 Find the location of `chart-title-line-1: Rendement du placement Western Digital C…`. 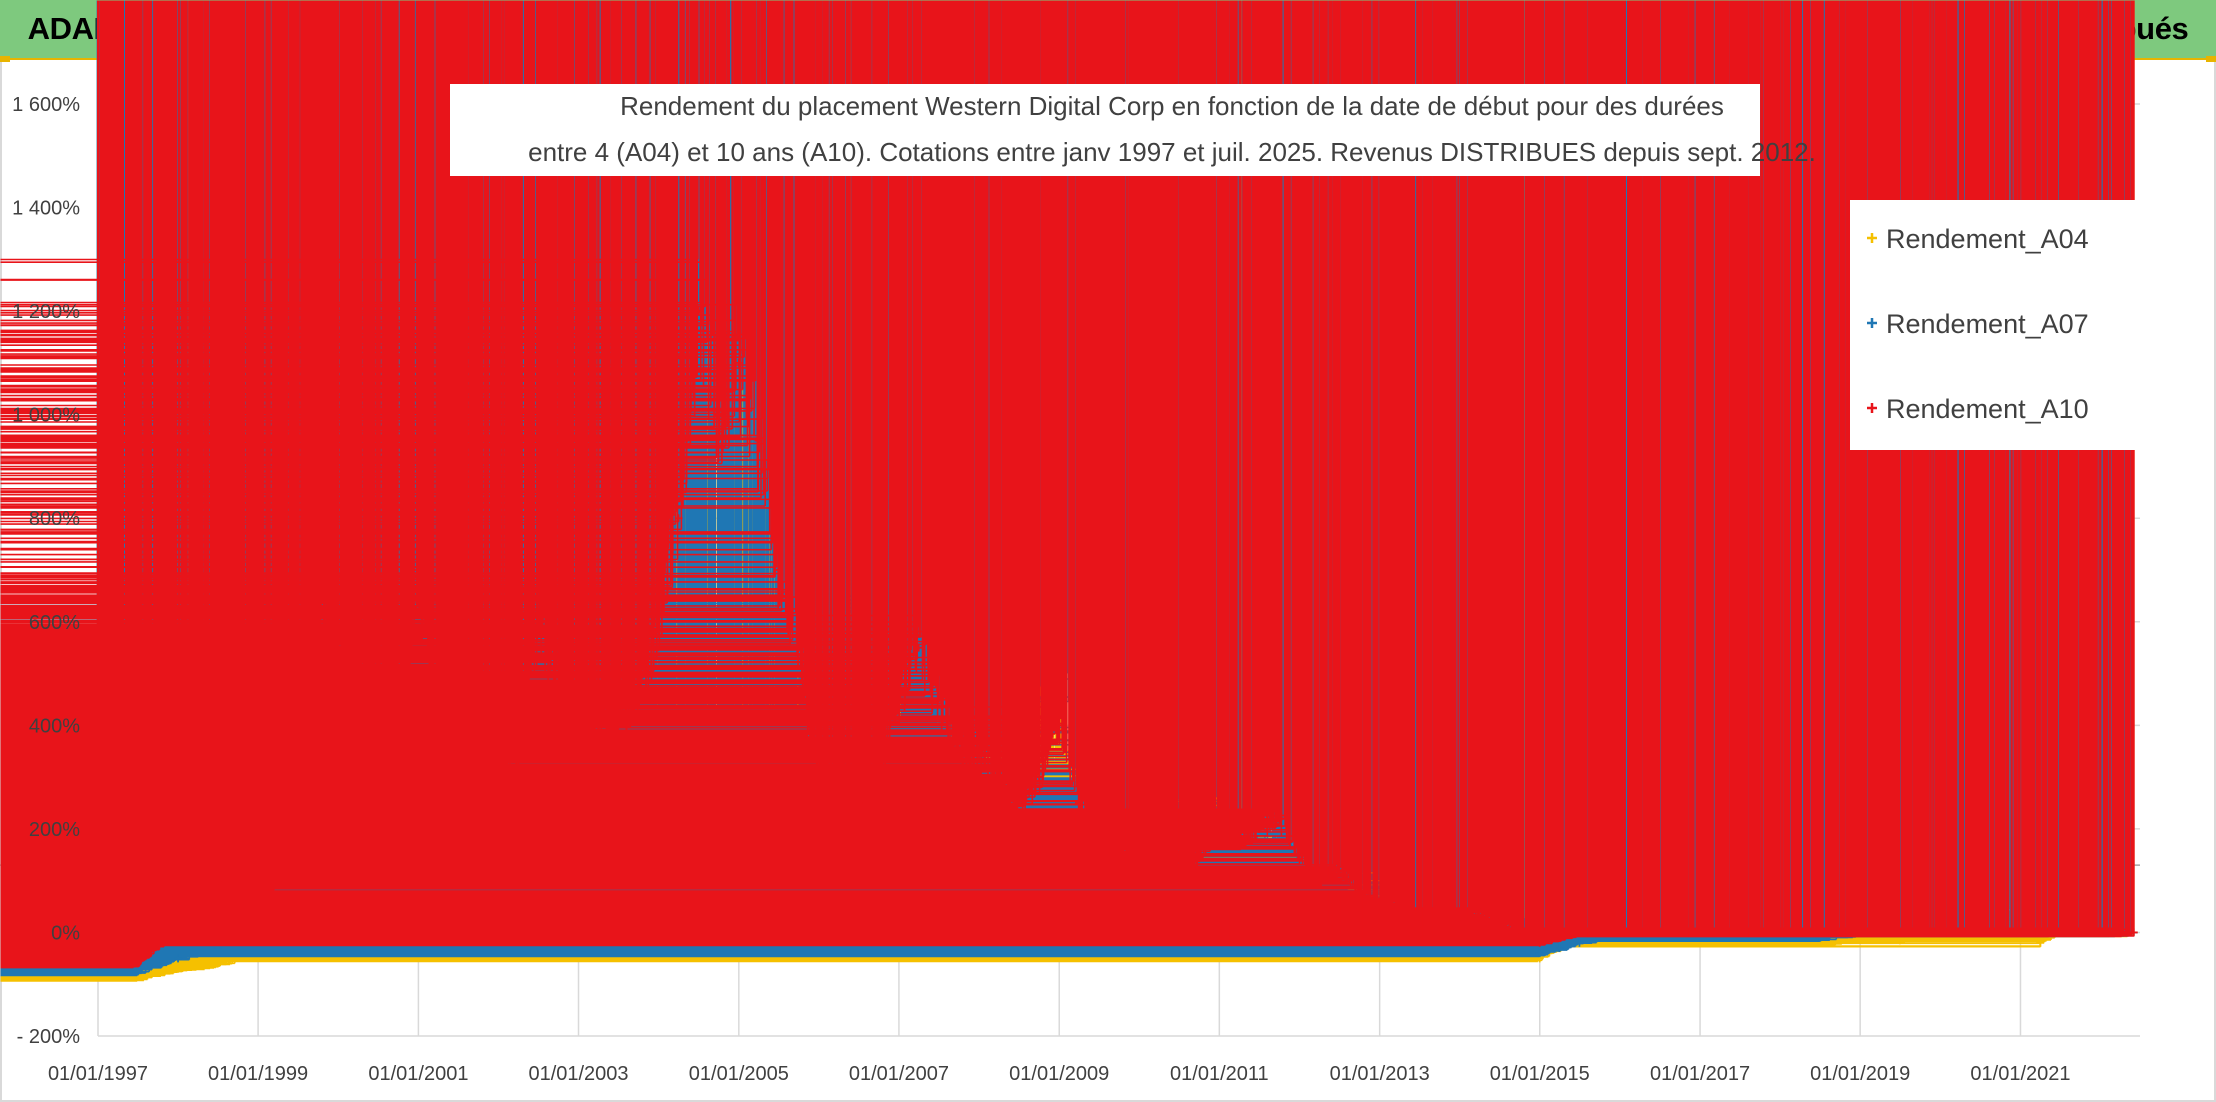

chart-title-line-1: Rendement du placement Western Digital C… is located at coordinates (1172, 106).